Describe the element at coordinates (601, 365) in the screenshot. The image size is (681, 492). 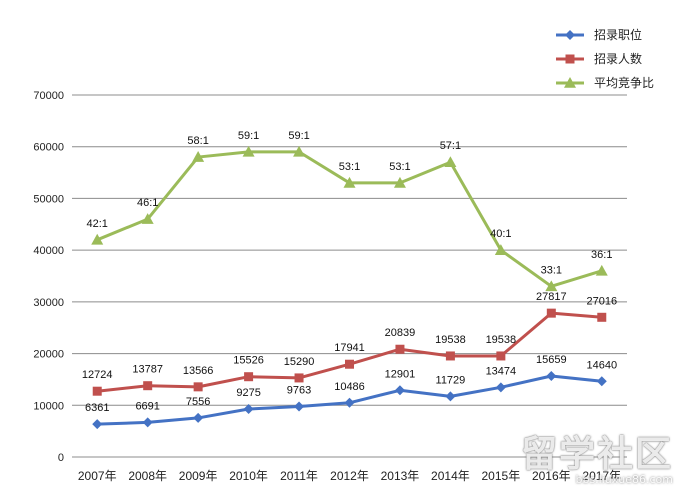
I see `data-label: 14640` at that location.